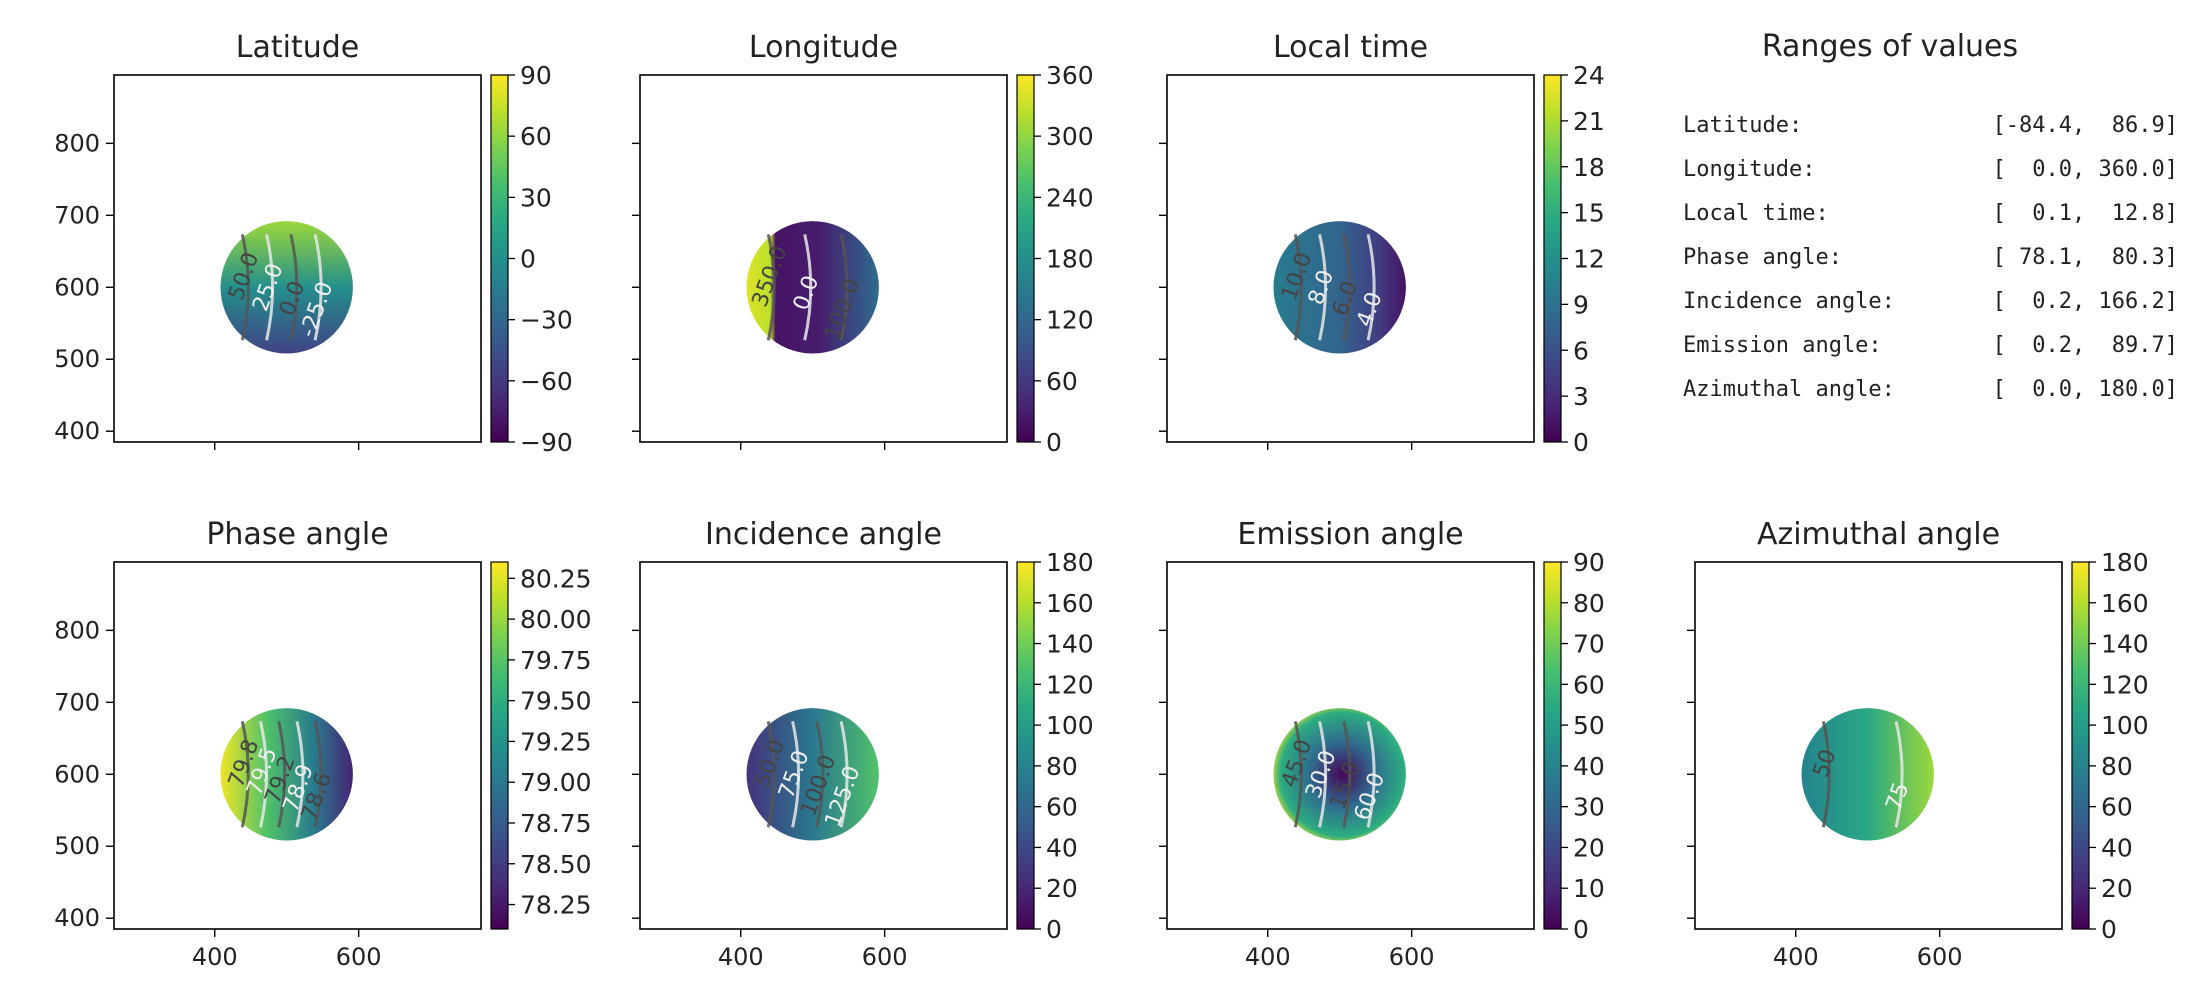  What do you see at coordinates (2085, 301) in the screenshot?
I see `range-value: [ 0.2, 166.2]` at bounding box center [2085, 301].